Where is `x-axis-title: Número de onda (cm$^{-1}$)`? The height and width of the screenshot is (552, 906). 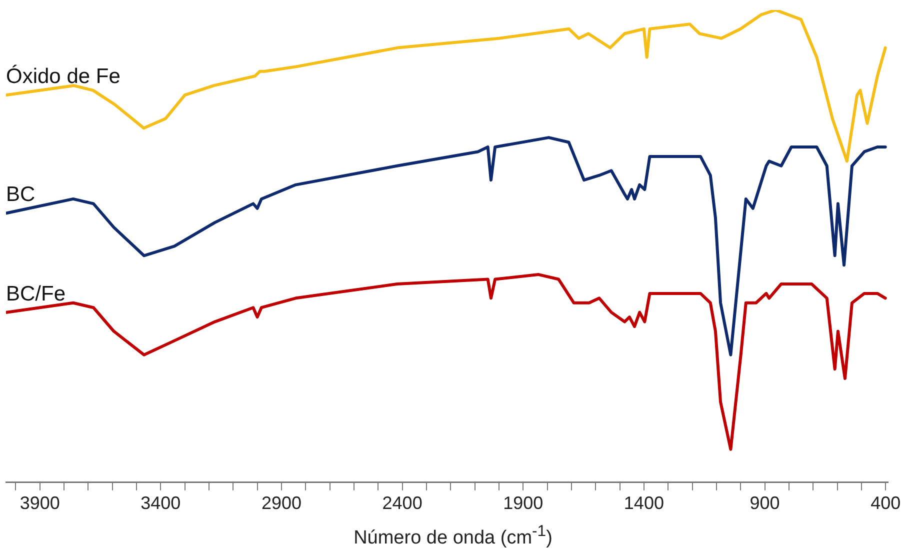 x-axis-title: Número de onda (cm$^{-1}$) is located at coordinates (453, 536).